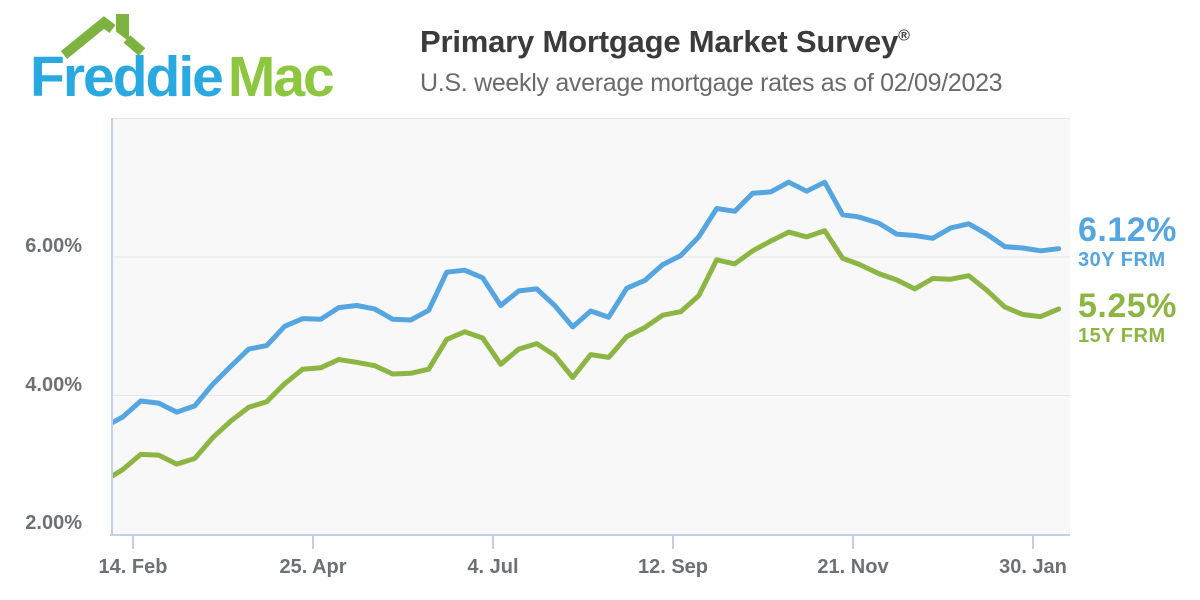  Describe the element at coordinates (1122, 259) in the screenshot. I see `series-name-30y: 30Y FRM` at that location.